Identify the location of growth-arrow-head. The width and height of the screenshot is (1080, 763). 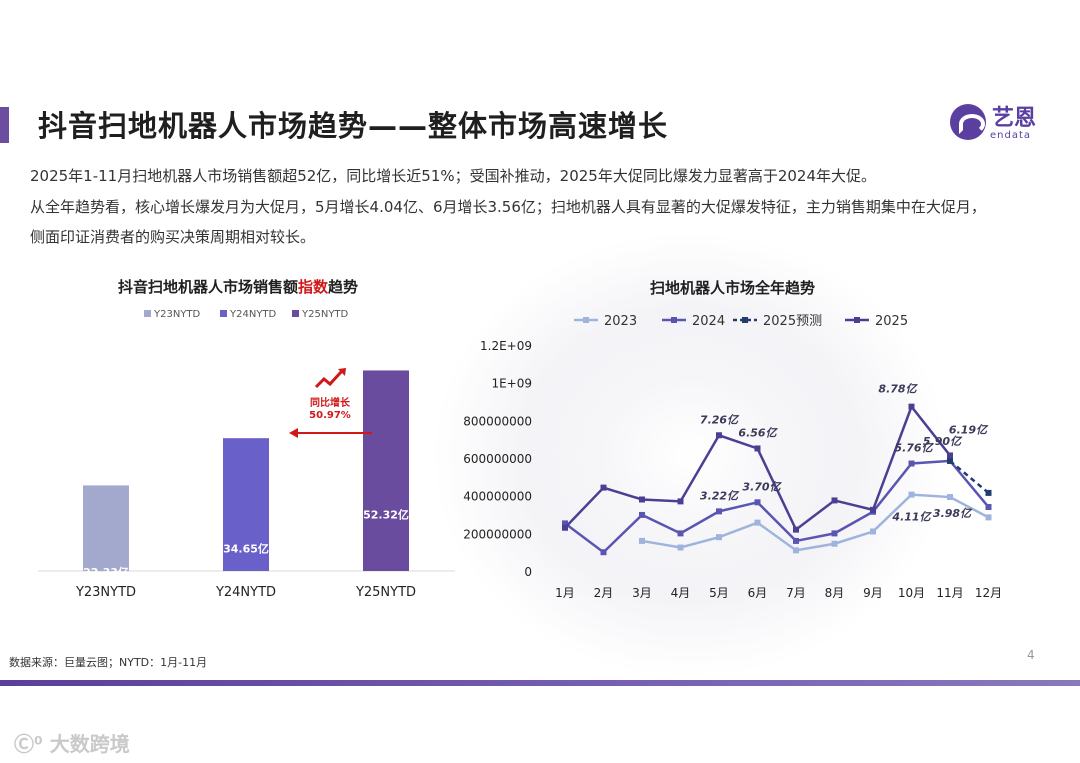
(293, 433).